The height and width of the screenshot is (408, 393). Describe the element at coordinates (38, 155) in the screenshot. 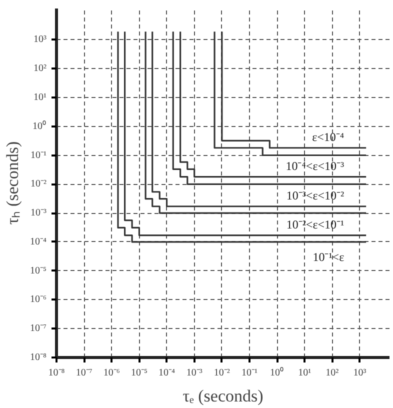

I see `y-tick-label: 10⁻¹` at that location.